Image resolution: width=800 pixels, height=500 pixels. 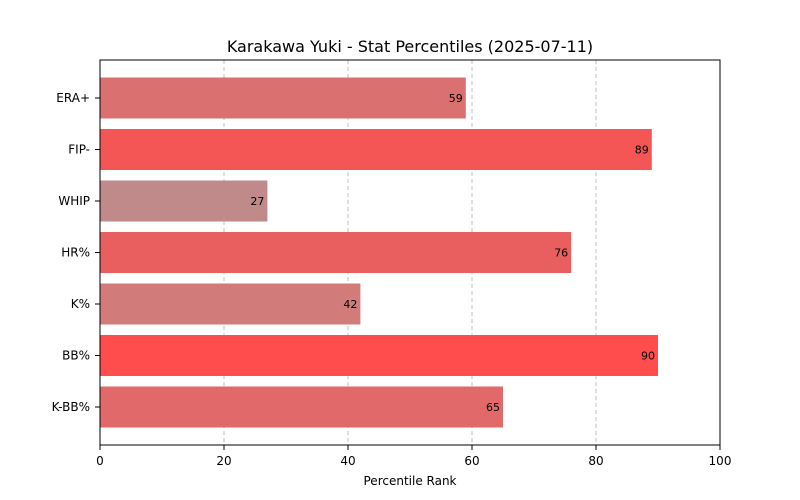 I want to click on x-axis: 0 20 40 60 80 100, so click(x=413, y=456).